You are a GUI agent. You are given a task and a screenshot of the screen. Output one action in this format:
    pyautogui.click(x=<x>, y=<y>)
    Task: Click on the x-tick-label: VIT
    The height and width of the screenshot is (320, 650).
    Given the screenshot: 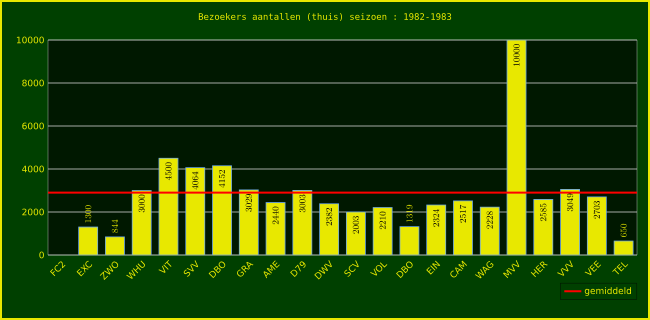 What is the action you would take?
    pyautogui.click(x=165, y=266)
    